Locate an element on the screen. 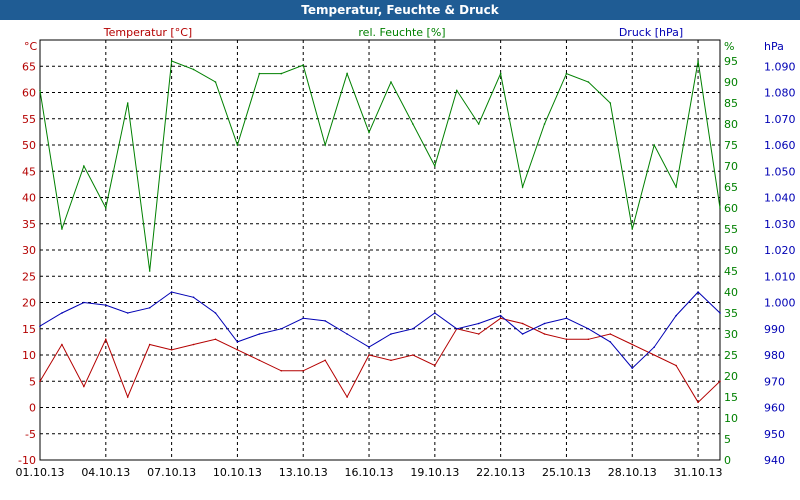 The height and width of the screenshot is (500, 800). pressure-tick-label: 1.010 is located at coordinates (780, 276).